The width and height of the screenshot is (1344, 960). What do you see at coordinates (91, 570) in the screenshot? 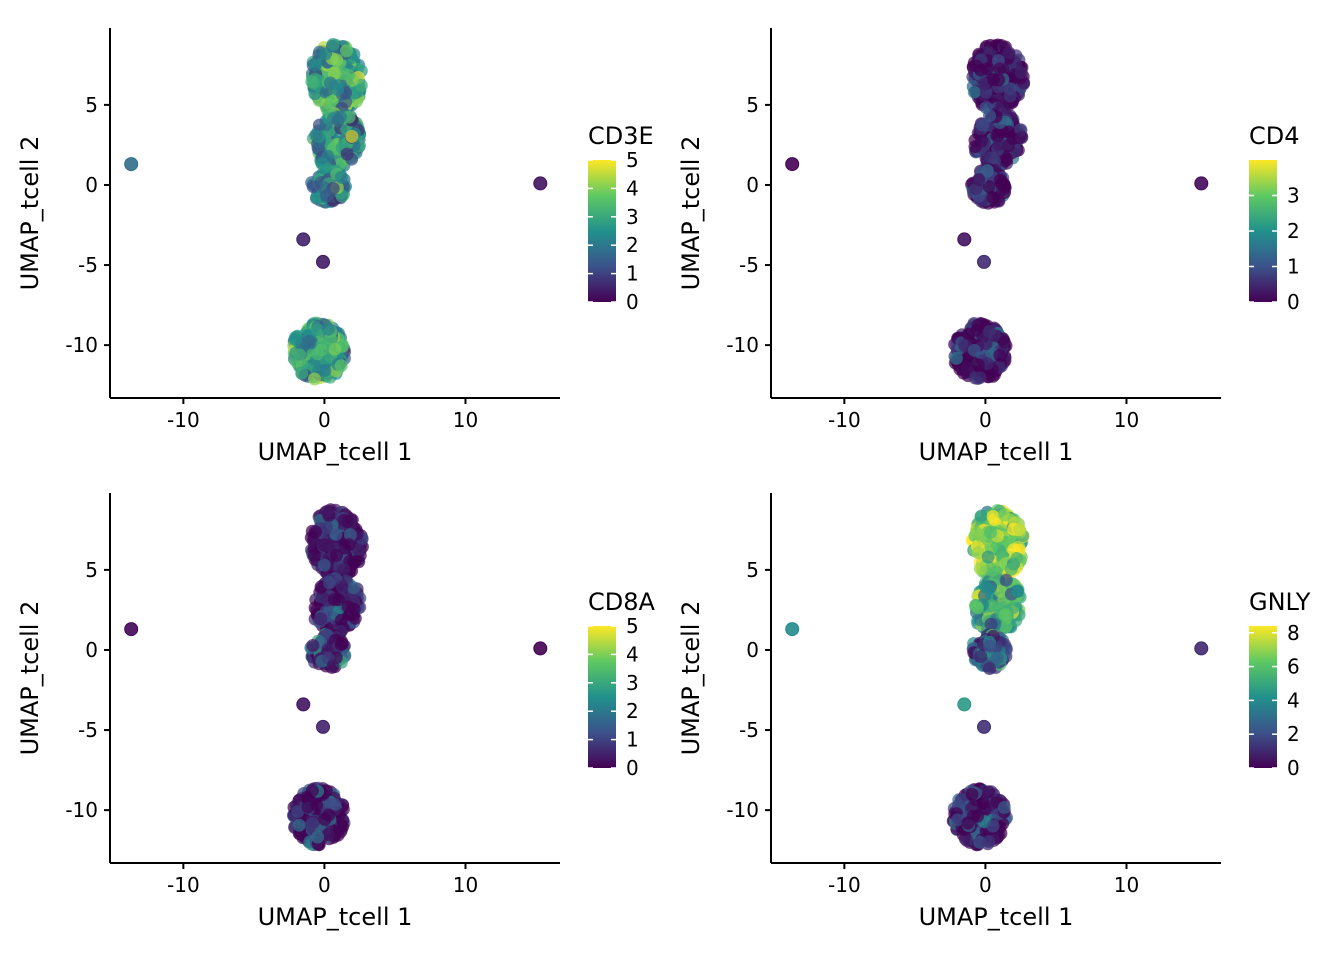
I see `y-tick-label: 5` at bounding box center [91, 570].